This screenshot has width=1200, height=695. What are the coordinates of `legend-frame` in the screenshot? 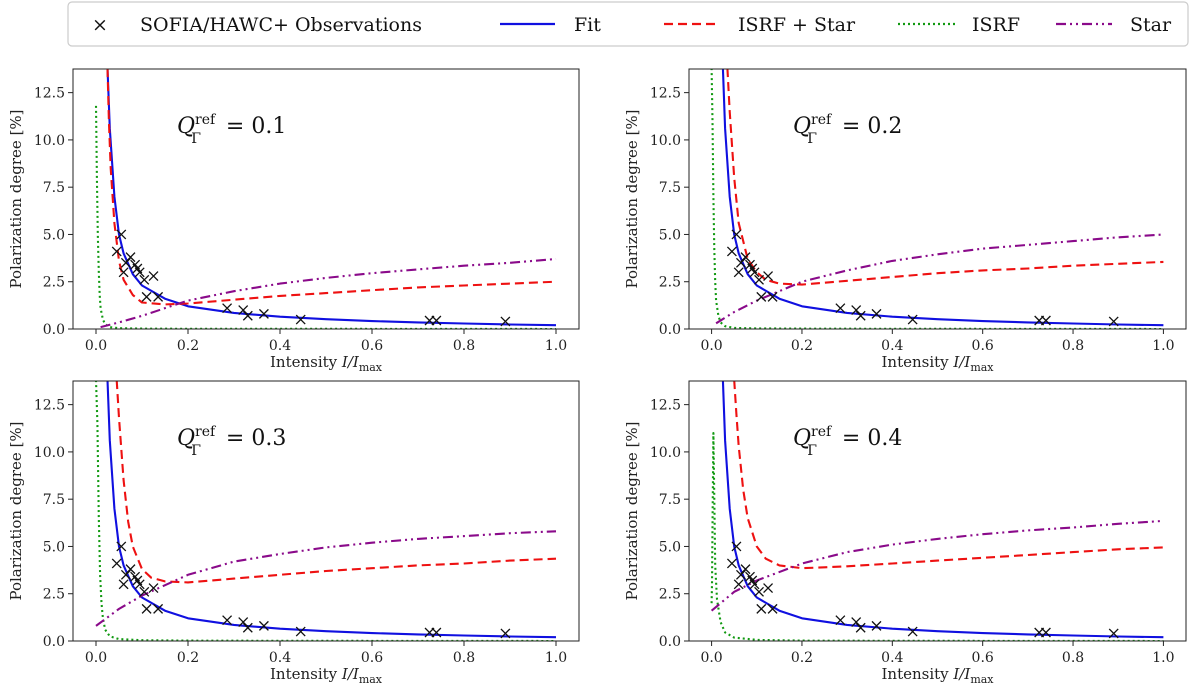 It's located at (628, 24).